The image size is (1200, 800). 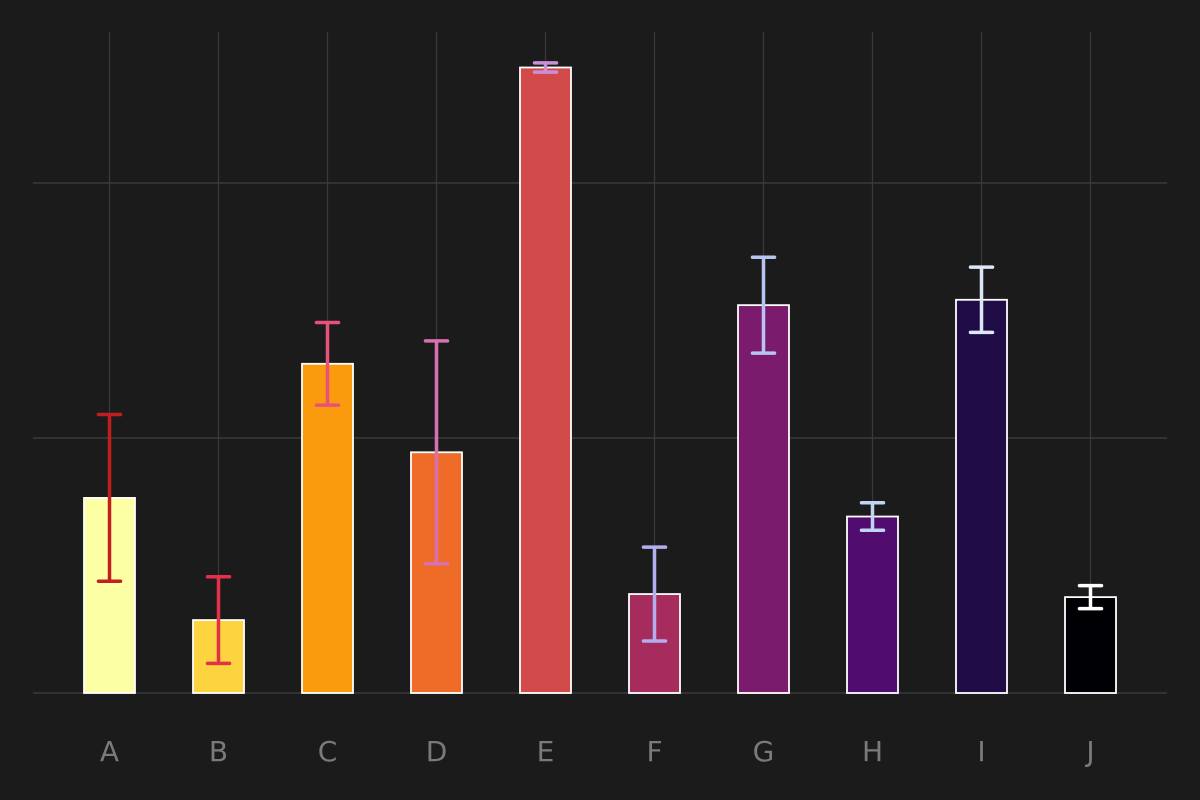 I want to click on error-bar-E, so click(x=545, y=67).